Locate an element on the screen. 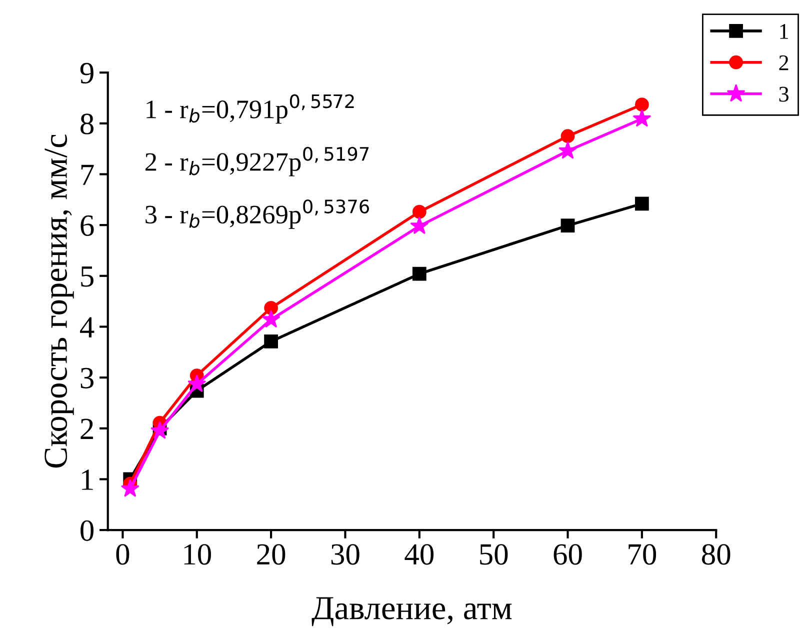 The image size is (811, 631). x-tick-label: 30 is located at coordinates (345, 554).